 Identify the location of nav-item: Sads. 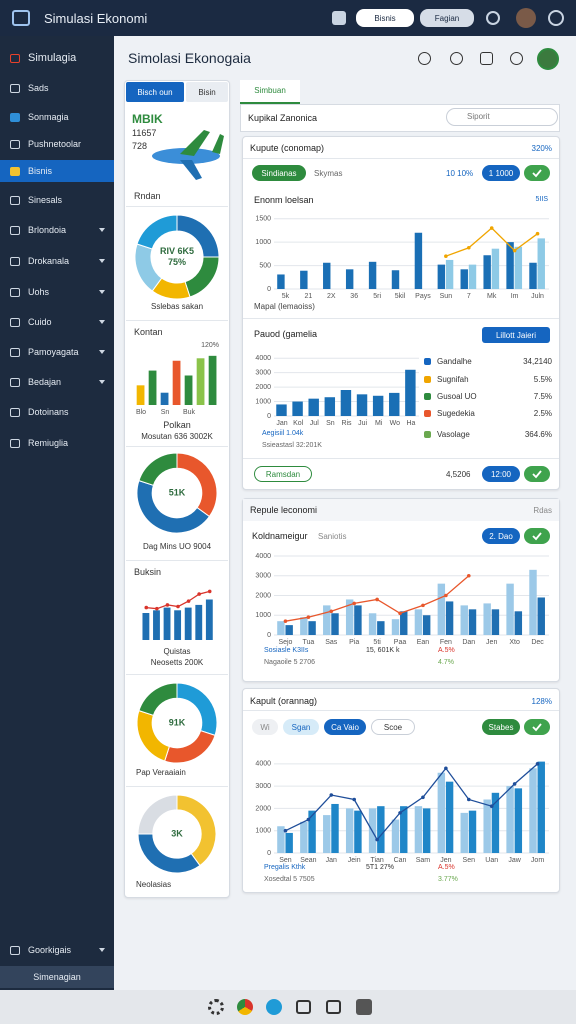
(57, 88).